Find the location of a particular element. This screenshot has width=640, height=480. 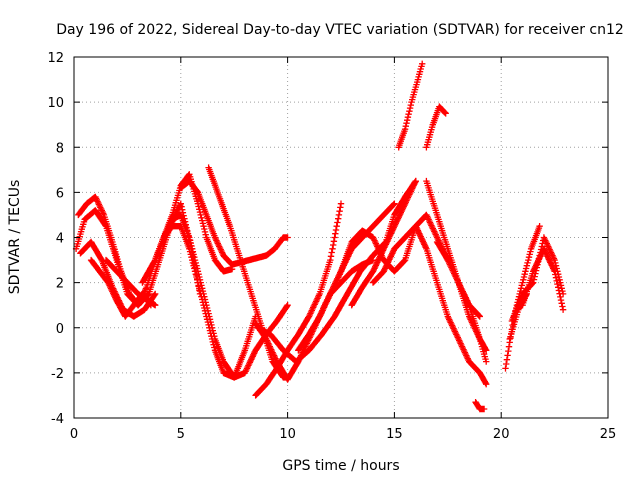

y-axis-label: SDTVAR / TECUs is located at coordinates (15, 237).